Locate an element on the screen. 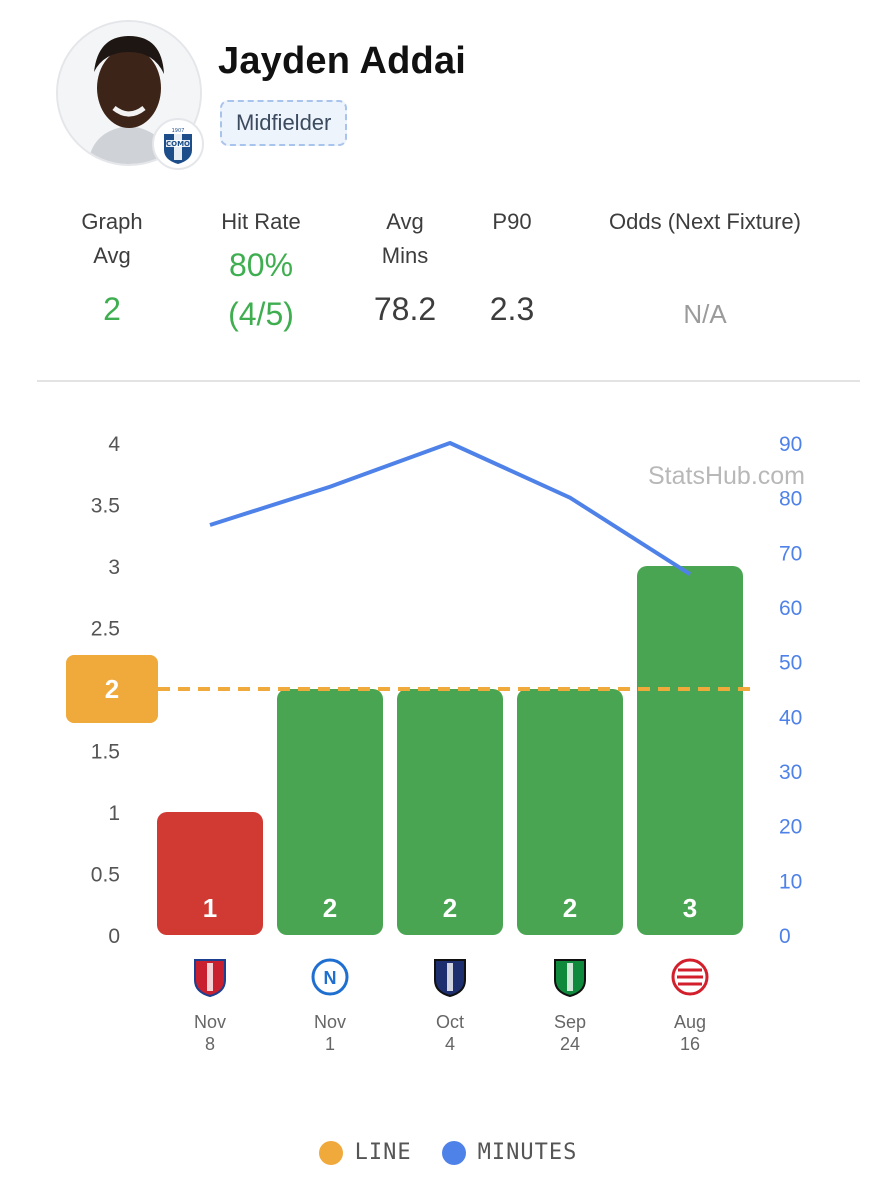  badge-year: 1907 is located at coordinates (178, 131).